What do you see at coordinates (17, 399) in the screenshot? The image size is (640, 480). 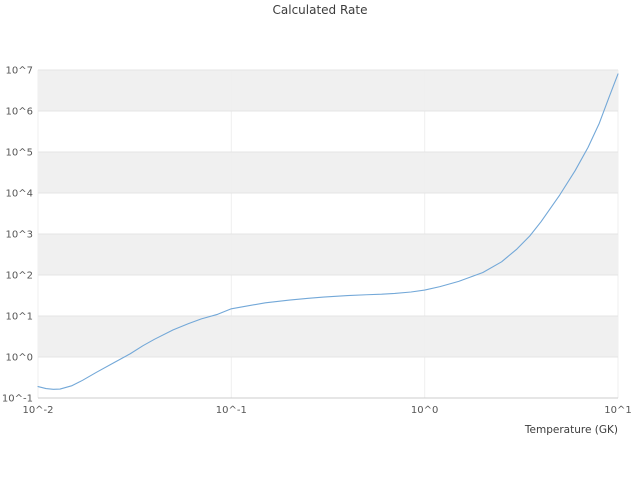 I see `y-tick-label: 10^-1` at bounding box center [17, 399].